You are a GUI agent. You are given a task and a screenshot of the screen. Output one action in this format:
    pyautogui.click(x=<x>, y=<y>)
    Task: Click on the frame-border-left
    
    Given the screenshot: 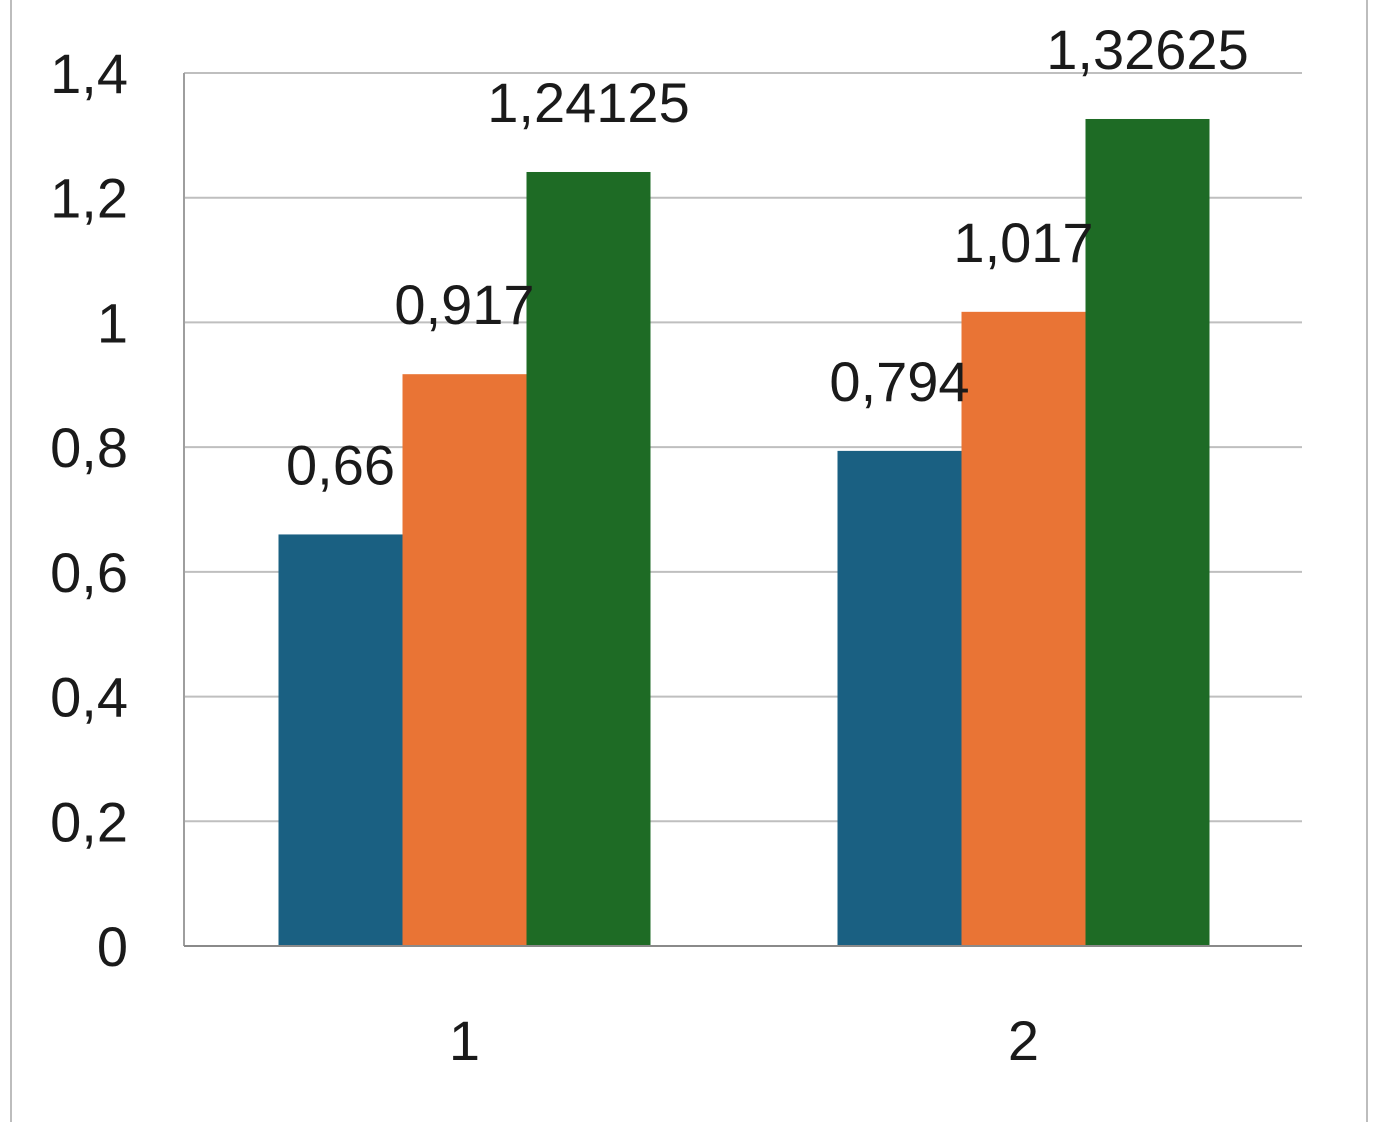 What is the action you would take?
    pyautogui.click(x=11, y=561)
    